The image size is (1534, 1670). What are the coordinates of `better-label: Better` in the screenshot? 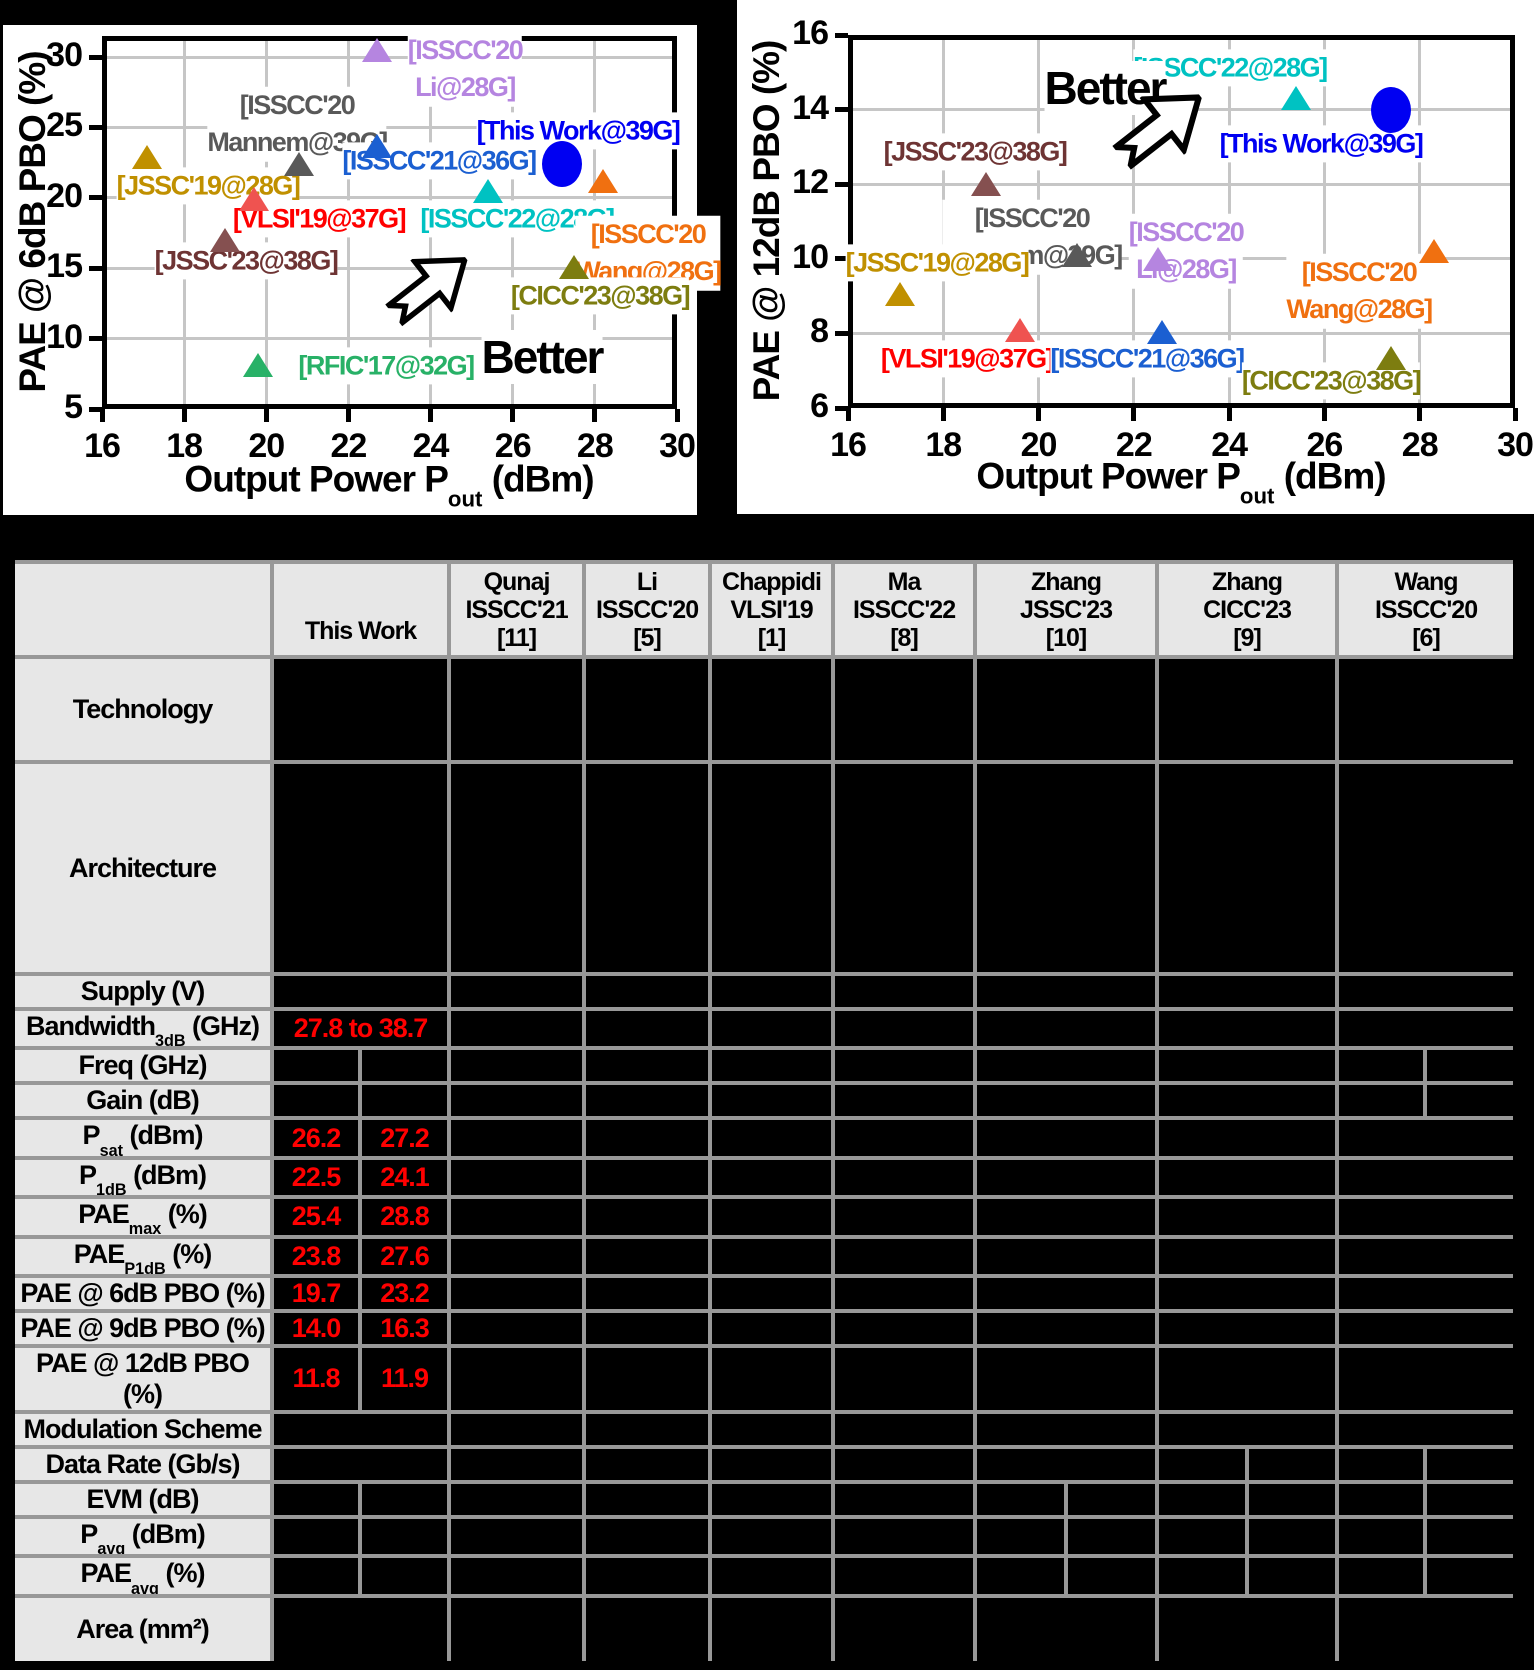 It's located at (542, 357).